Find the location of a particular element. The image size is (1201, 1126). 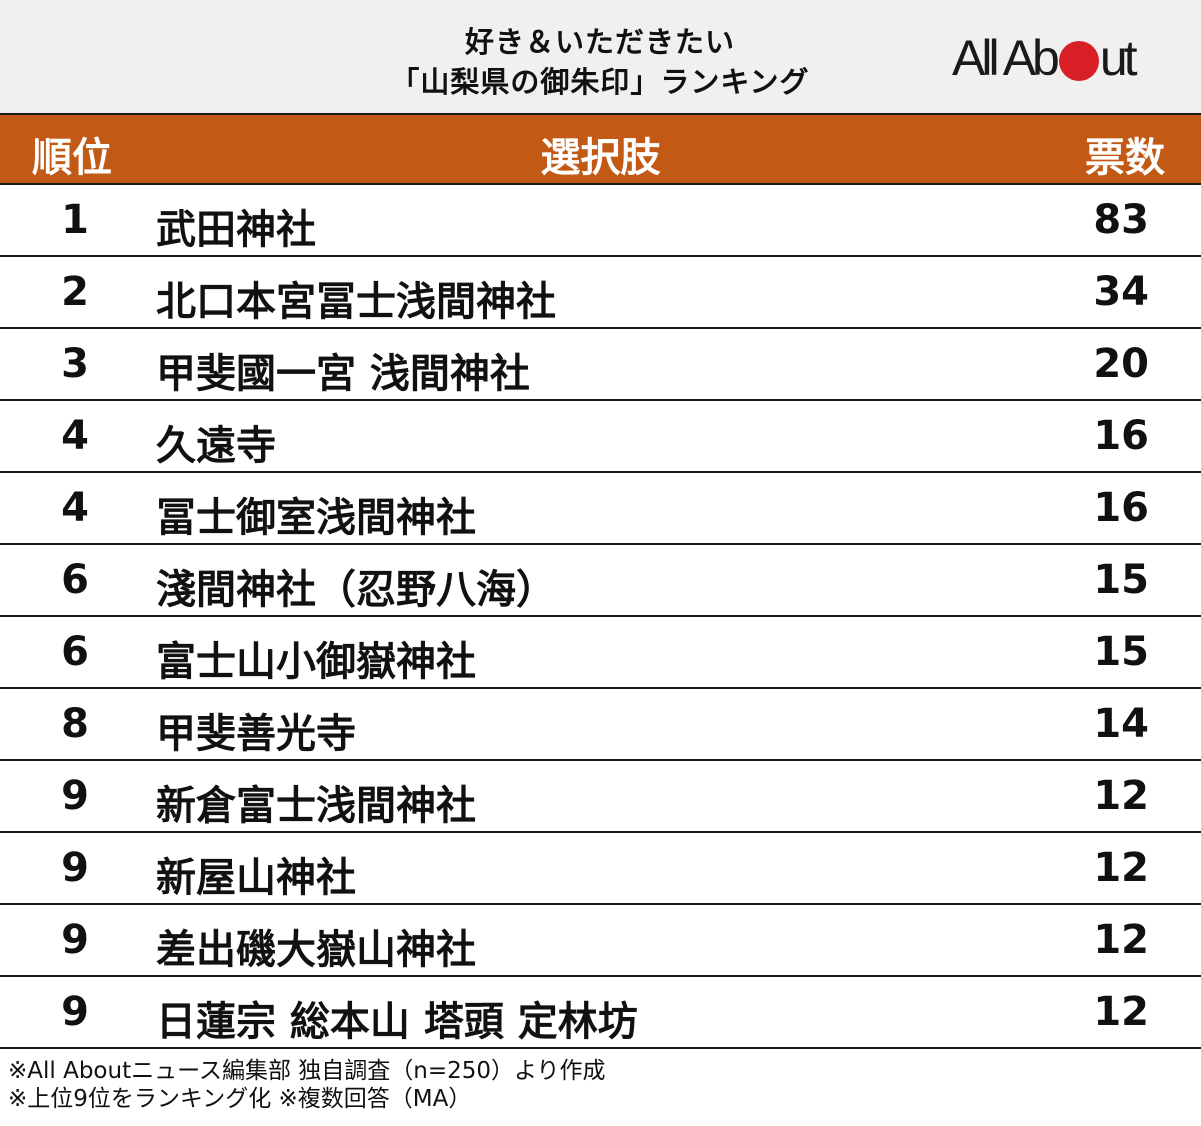

rank-cell: 1 is located at coordinates (75, 220).